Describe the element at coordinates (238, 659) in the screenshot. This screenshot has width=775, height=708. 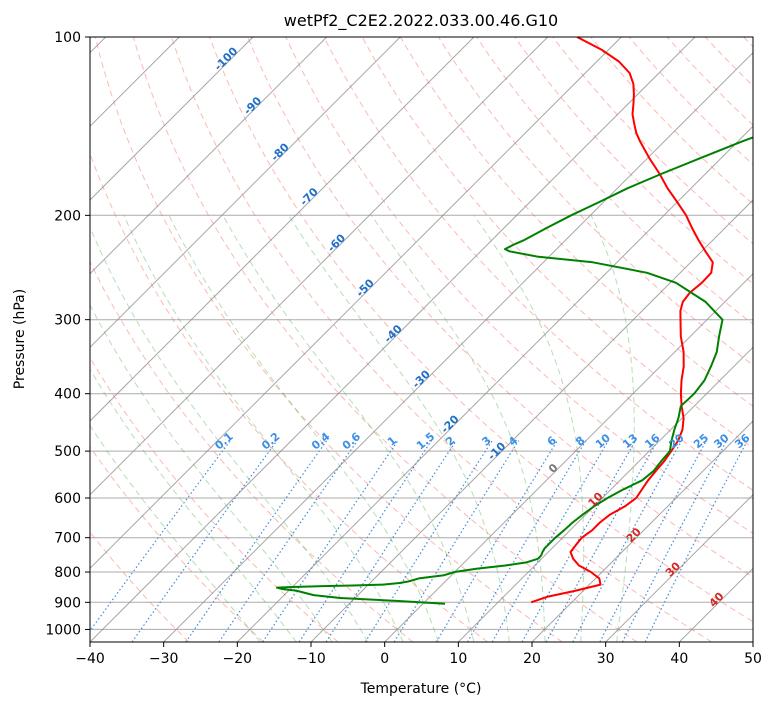
I see `x-tick-label: −20` at that location.